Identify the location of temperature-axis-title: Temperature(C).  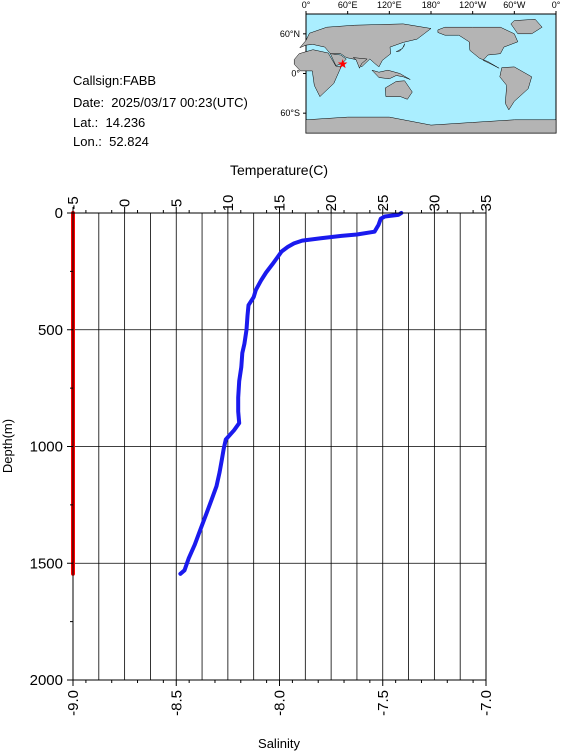
(279, 170).